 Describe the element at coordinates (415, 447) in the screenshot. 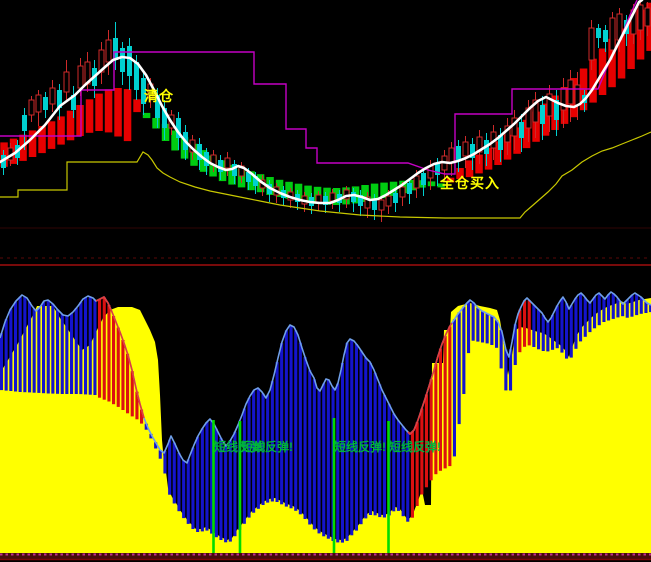

I see `rebound-label-4: 短线反弹!` at that location.